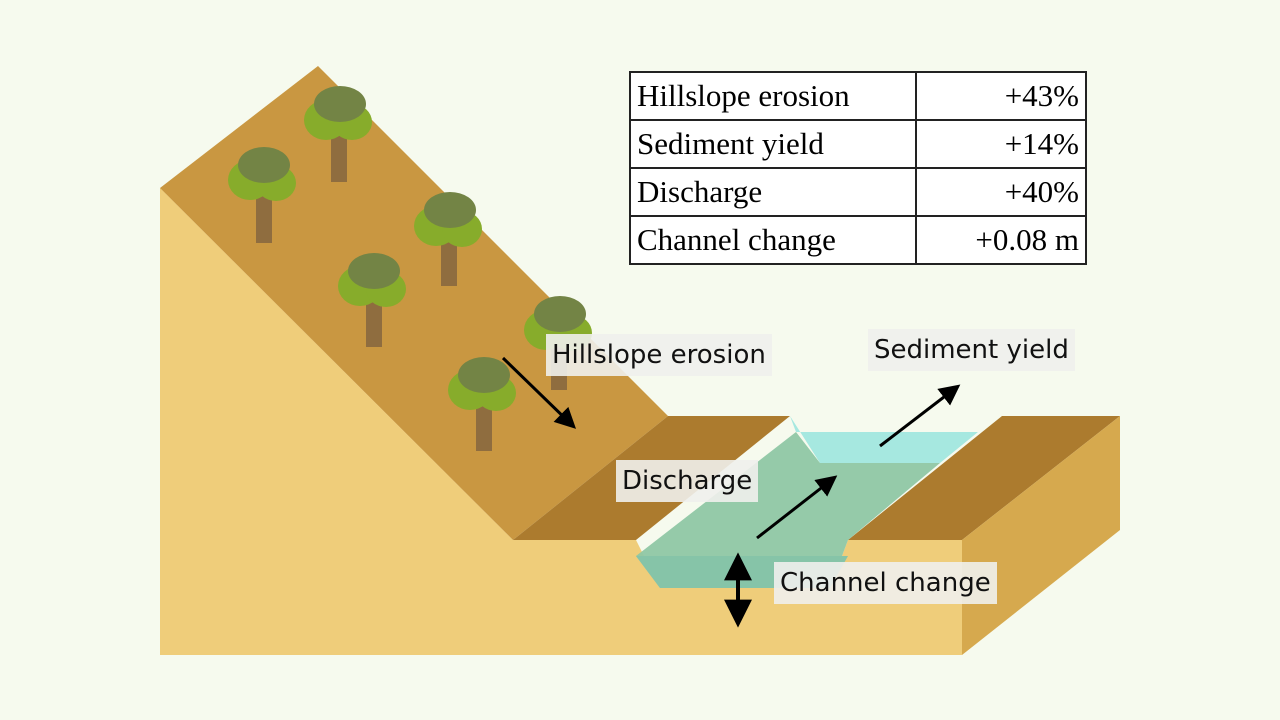  What do you see at coordinates (1001, 240) in the screenshot?
I see `value-cell: +0.08 m` at bounding box center [1001, 240].